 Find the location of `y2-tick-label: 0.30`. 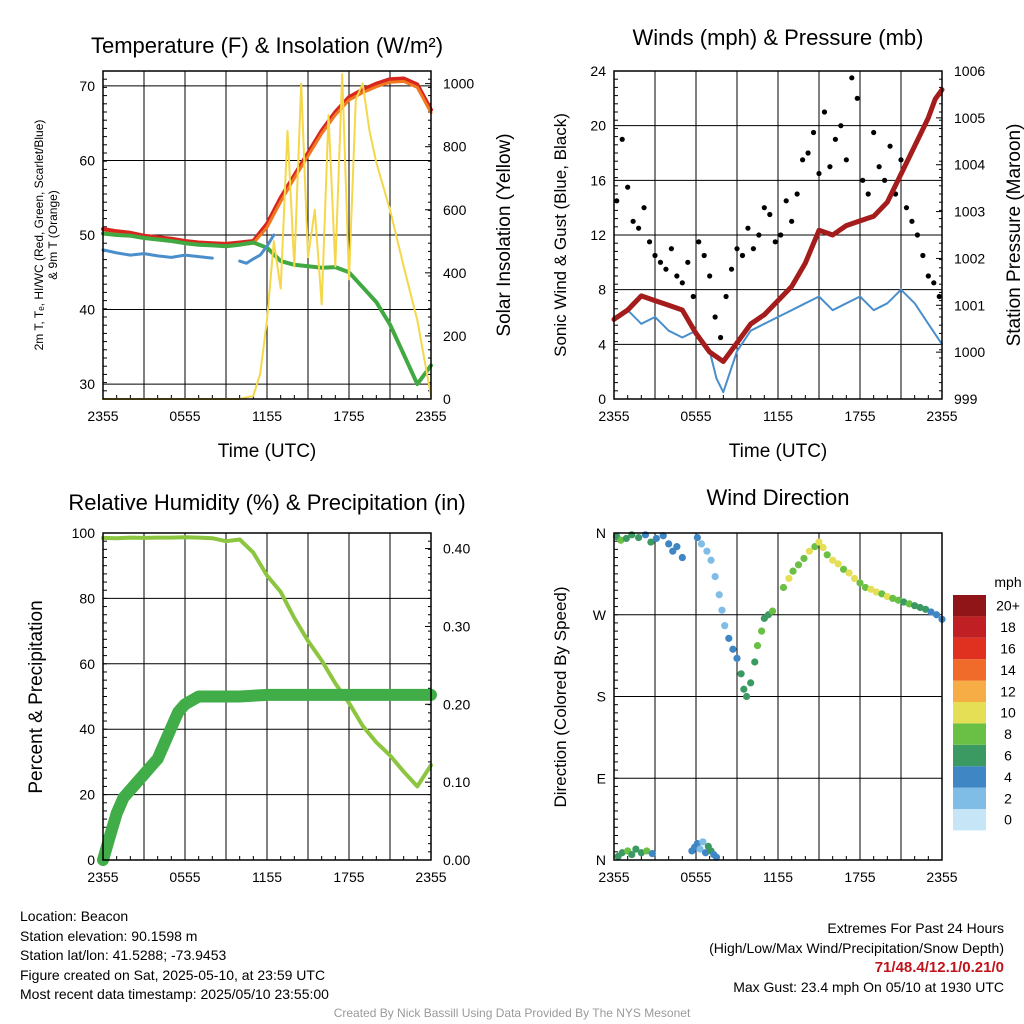

y2-tick-label: 0.30 is located at coordinates (456, 626).